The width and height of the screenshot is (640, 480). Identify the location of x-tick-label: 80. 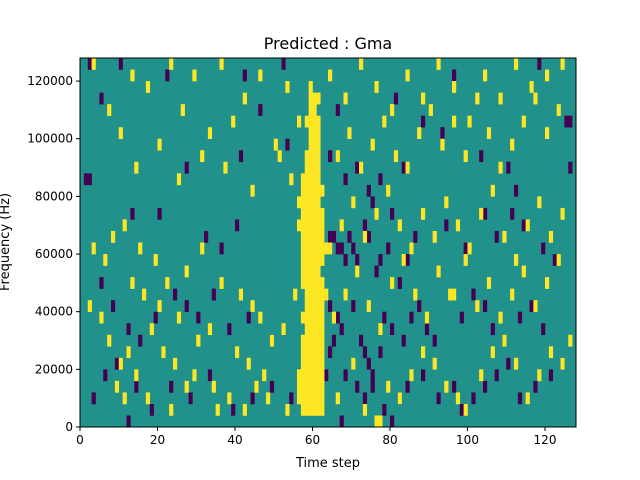
(389, 440).